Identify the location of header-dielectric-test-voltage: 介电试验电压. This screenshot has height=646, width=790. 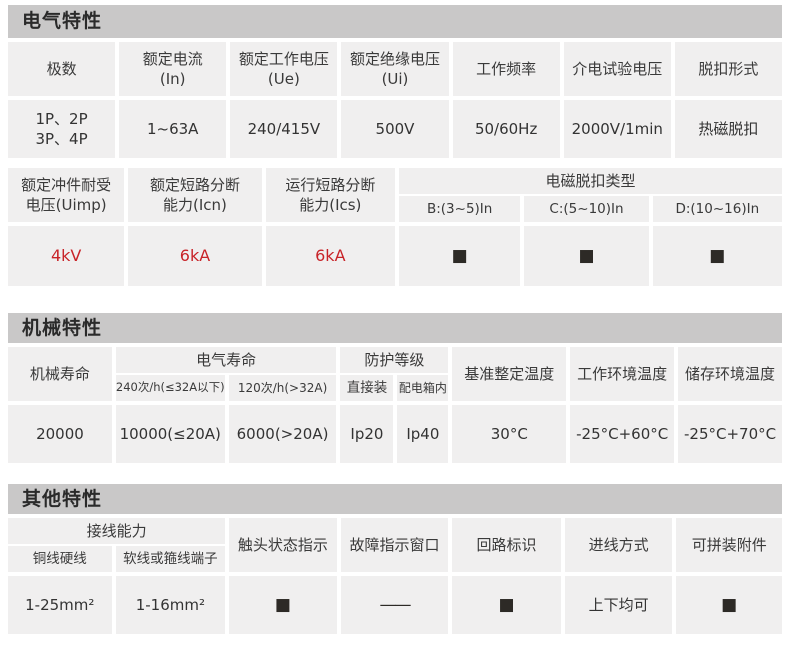
(617, 69).